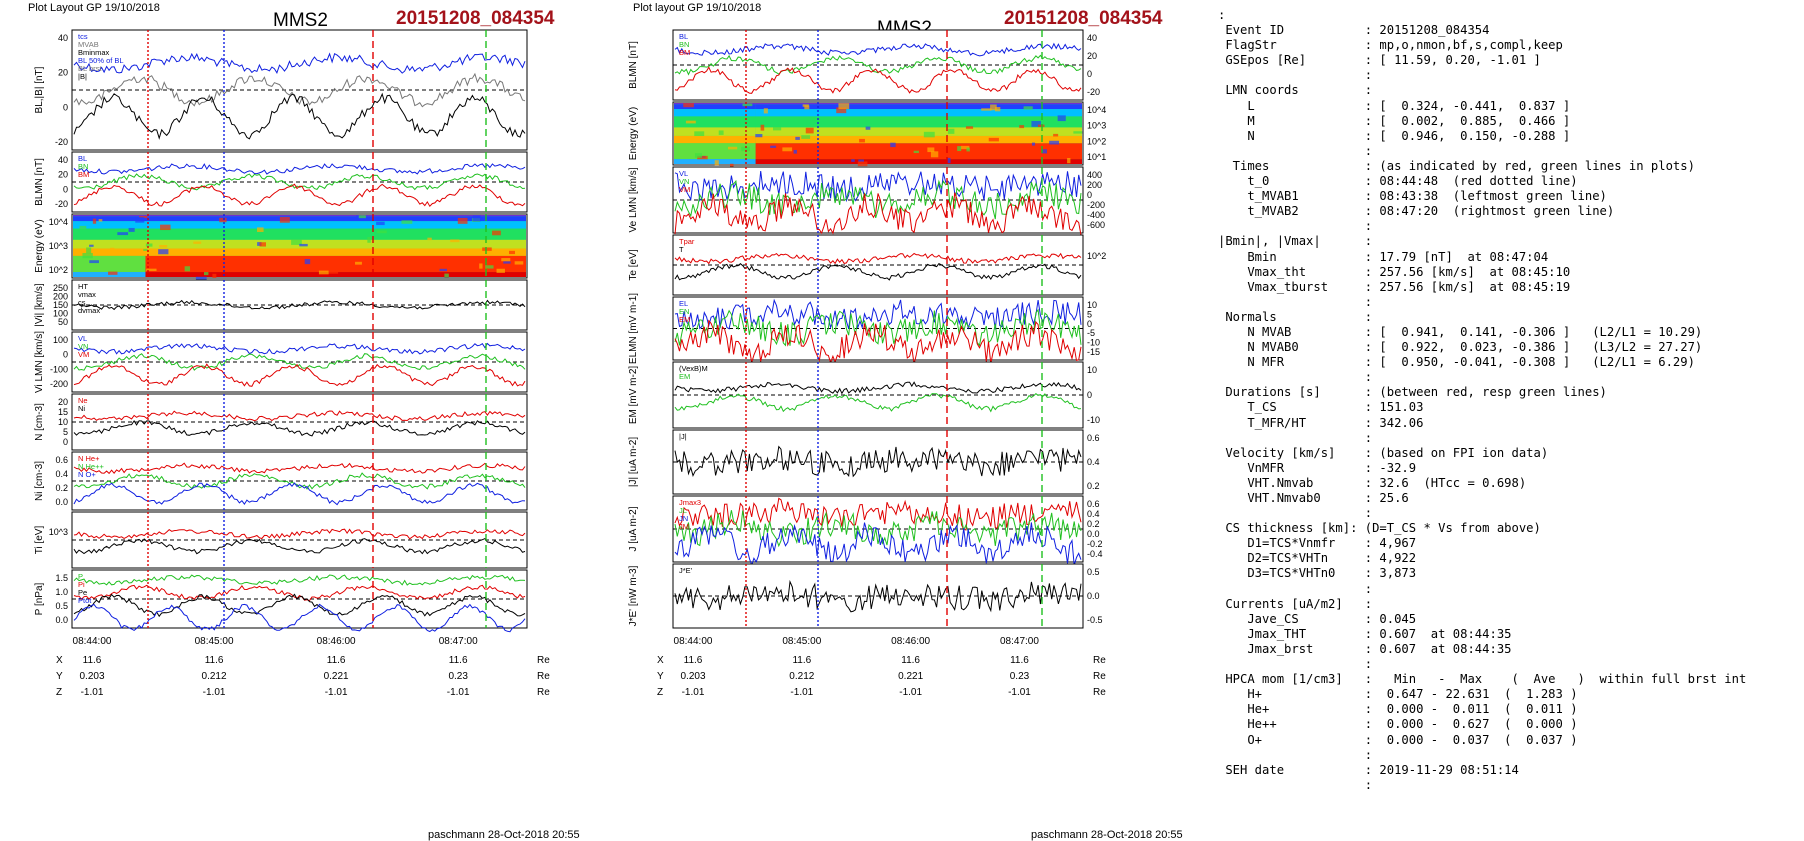 Image resolution: width=1804 pixels, height=841 pixels. I want to click on y-tick-label: 200, so click(60, 297).